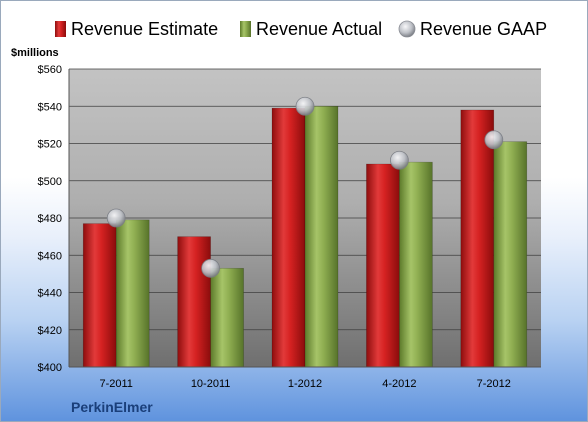  Describe the element at coordinates (144, 29) in the screenshot. I see `legend-label-estimate: Revenue Estimate` at that location.